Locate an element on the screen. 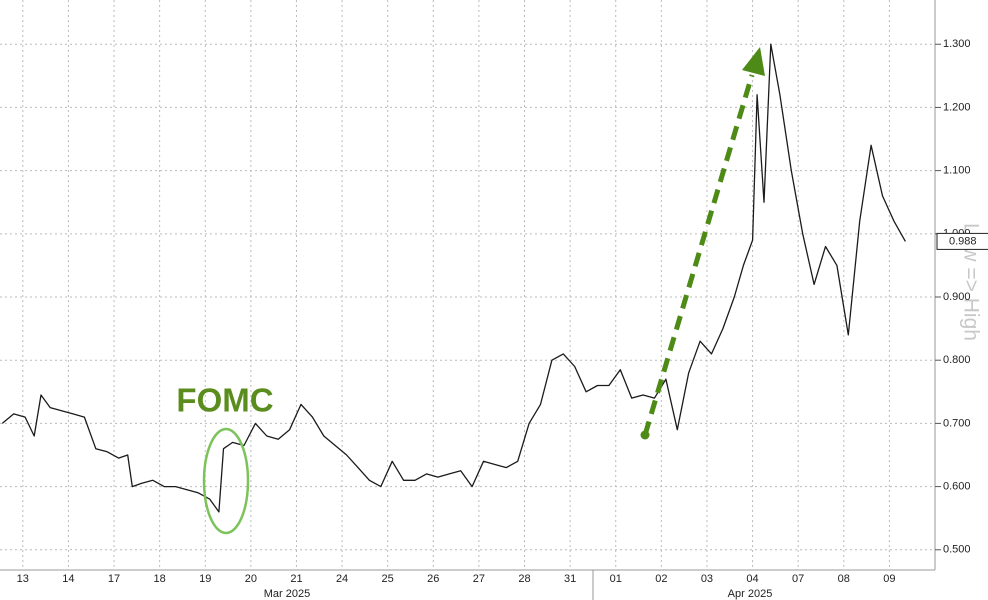 The width and height of the screenshot is (988, 600). x-tick-label: 14 is located at coordinates (68, 579).